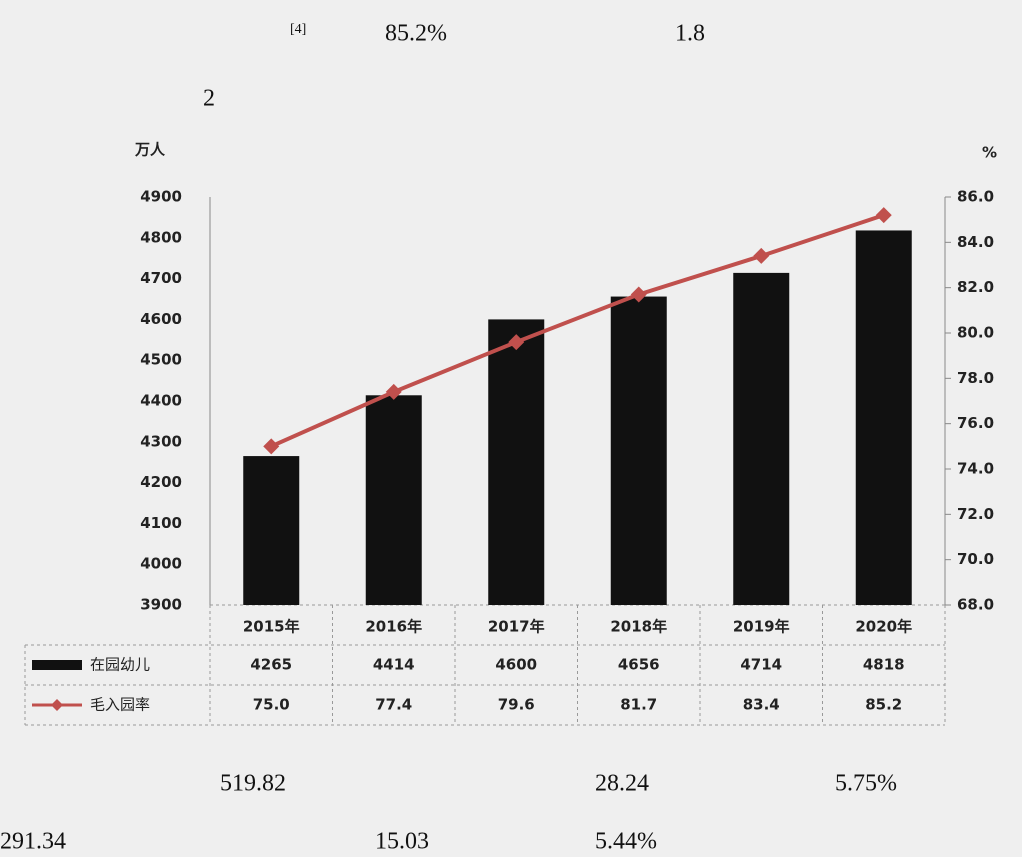  What do you see at coordinates (638, 627) in the screenshot?
I see `x-tick-label: 2018年` at bounding box center [638, 627].